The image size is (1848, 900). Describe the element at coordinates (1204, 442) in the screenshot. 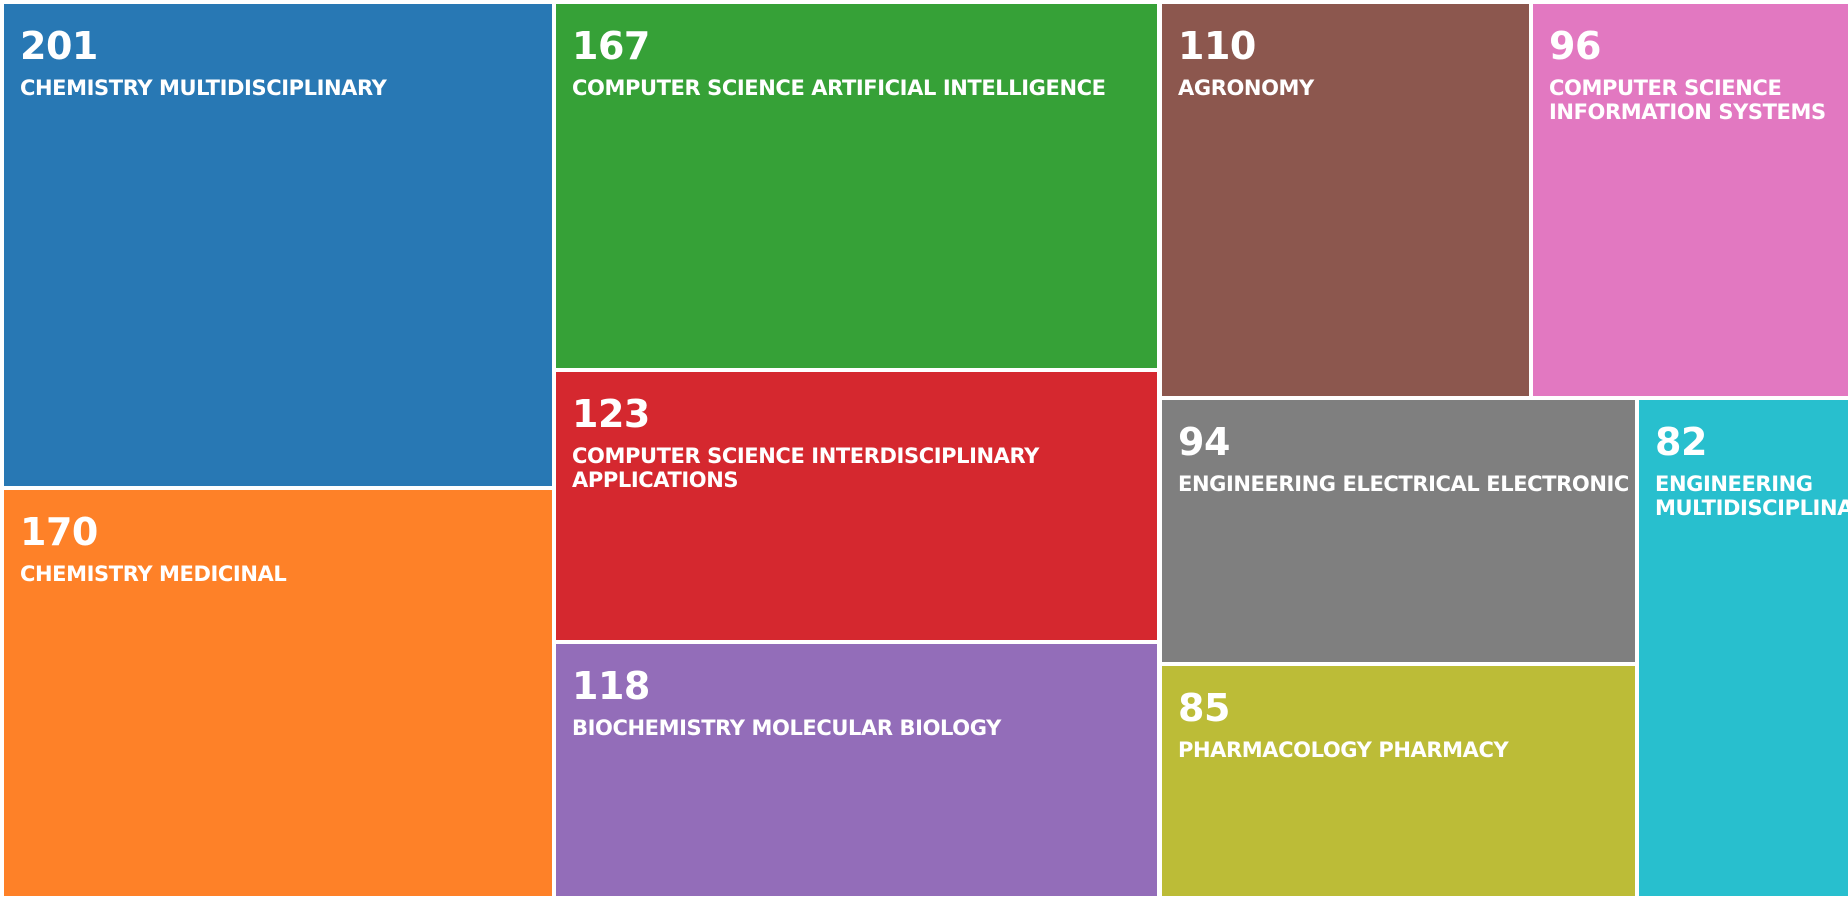

I see `tile-value: 94` at that location.